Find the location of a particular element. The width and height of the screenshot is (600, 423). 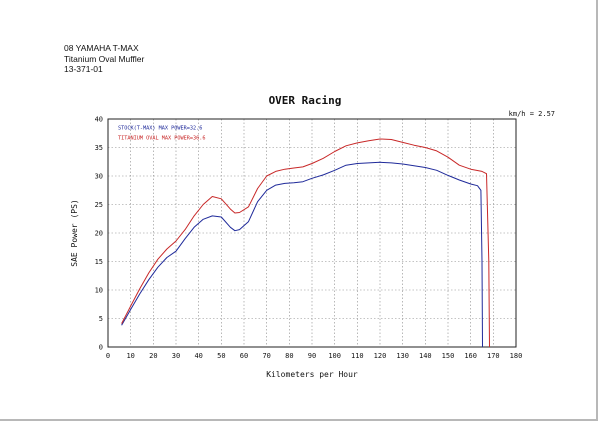

x-tick-label: 40 is located at coordinates (198, 356).